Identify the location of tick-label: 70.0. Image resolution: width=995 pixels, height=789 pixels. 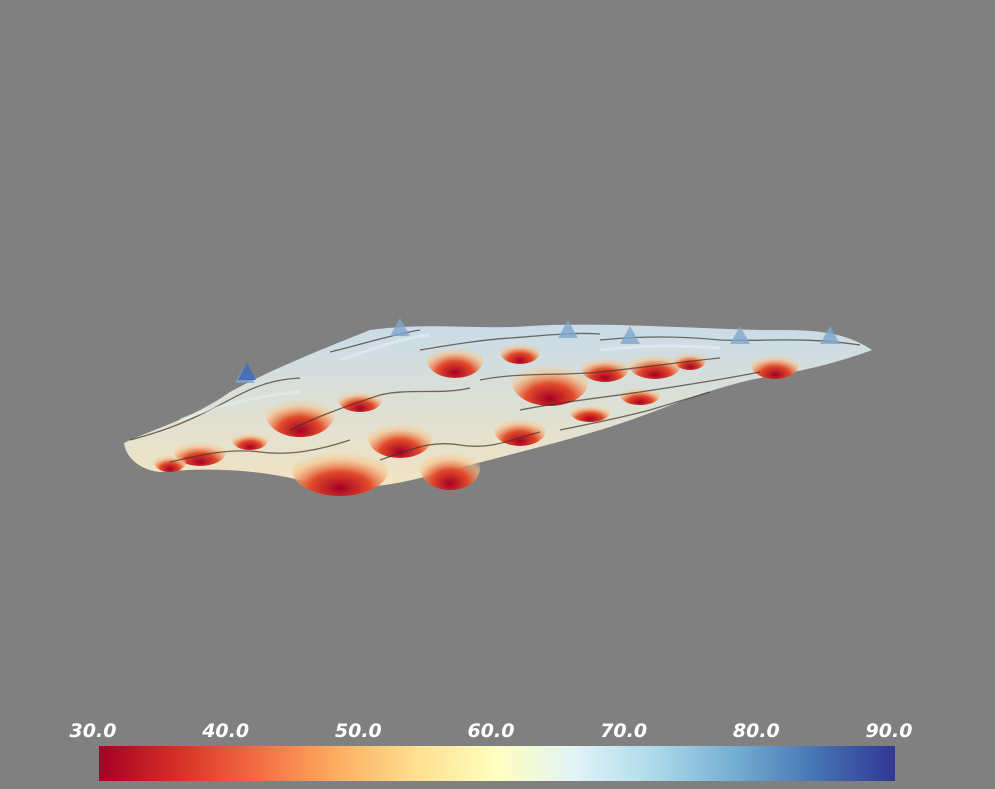
(624, 731).